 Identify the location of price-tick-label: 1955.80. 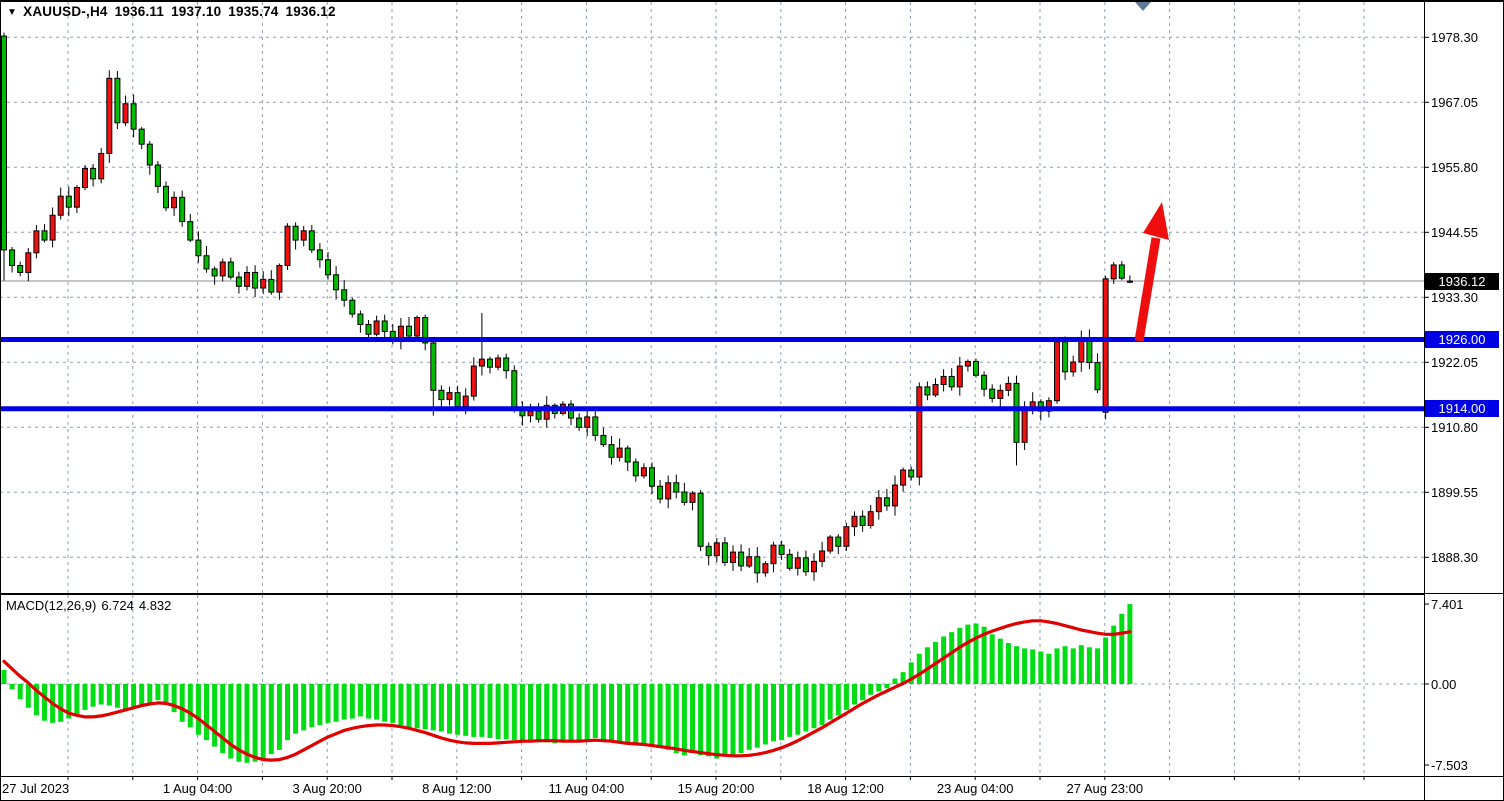
(1454, 167).